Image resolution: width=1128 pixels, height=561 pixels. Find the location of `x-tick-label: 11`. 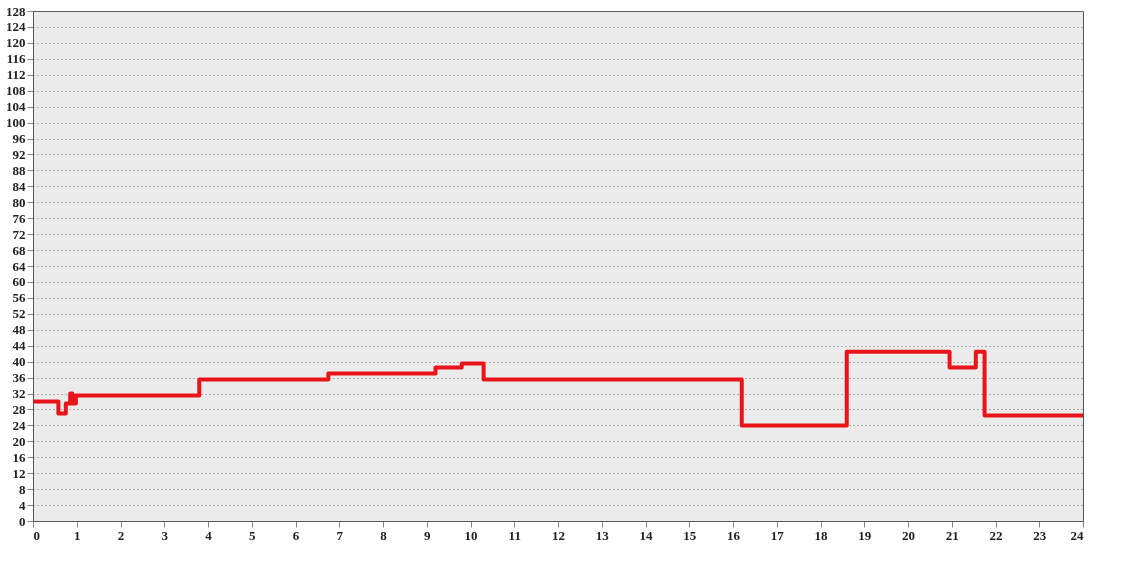

x-tick-label: 11 is located at coordinates (514, 535).